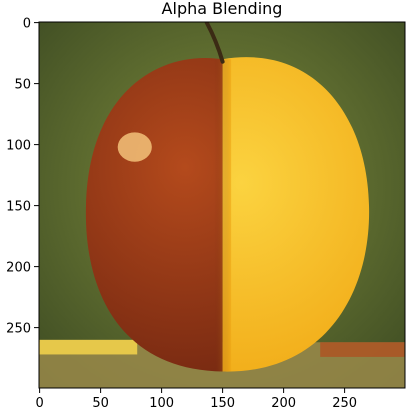  Describe the element at coordinates (362, 349) in the screenshot. I see `pencil-right` at that location.